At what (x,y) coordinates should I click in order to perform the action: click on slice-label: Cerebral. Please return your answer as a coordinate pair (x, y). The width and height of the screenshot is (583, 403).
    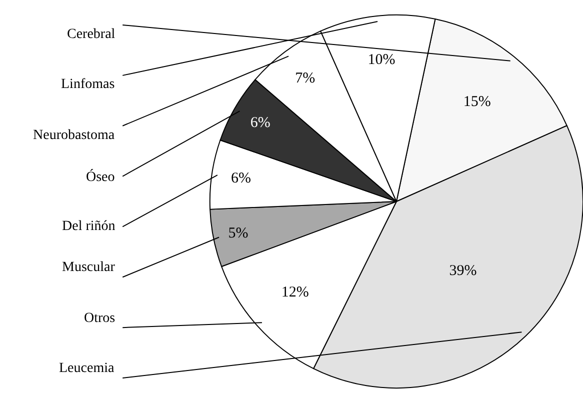
    Looking at the image, I should click on (91, 34).